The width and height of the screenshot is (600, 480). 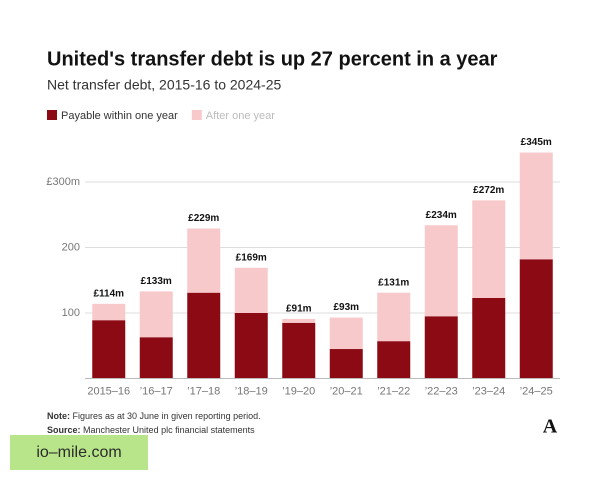 I want to click on logo: A, so click(x=550, y=427).